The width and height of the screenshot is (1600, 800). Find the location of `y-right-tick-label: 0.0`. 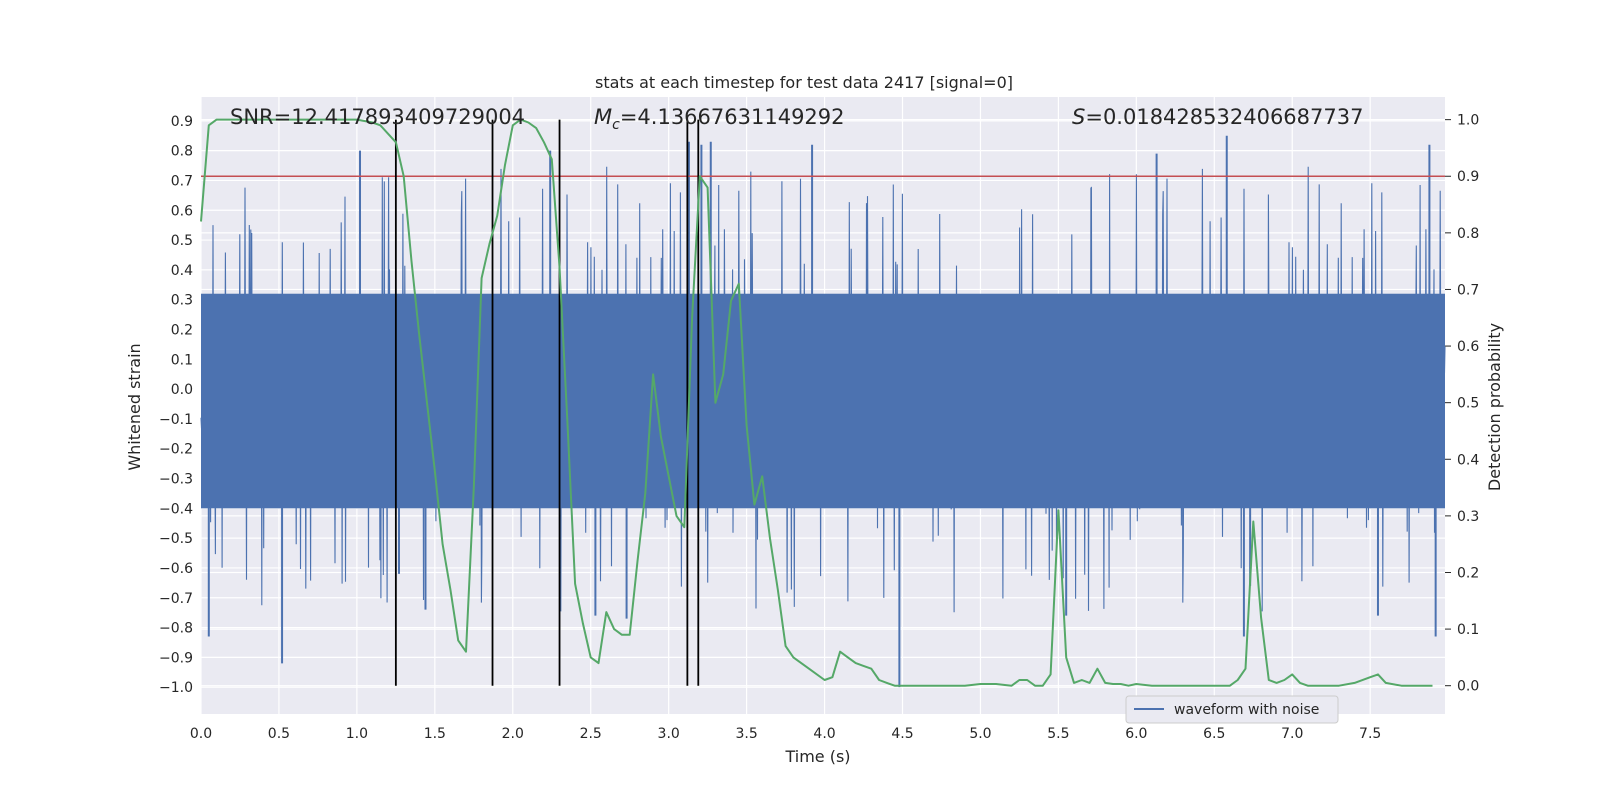

y-right-tick-label: 0.0 is located at coordinates (1468, 687).